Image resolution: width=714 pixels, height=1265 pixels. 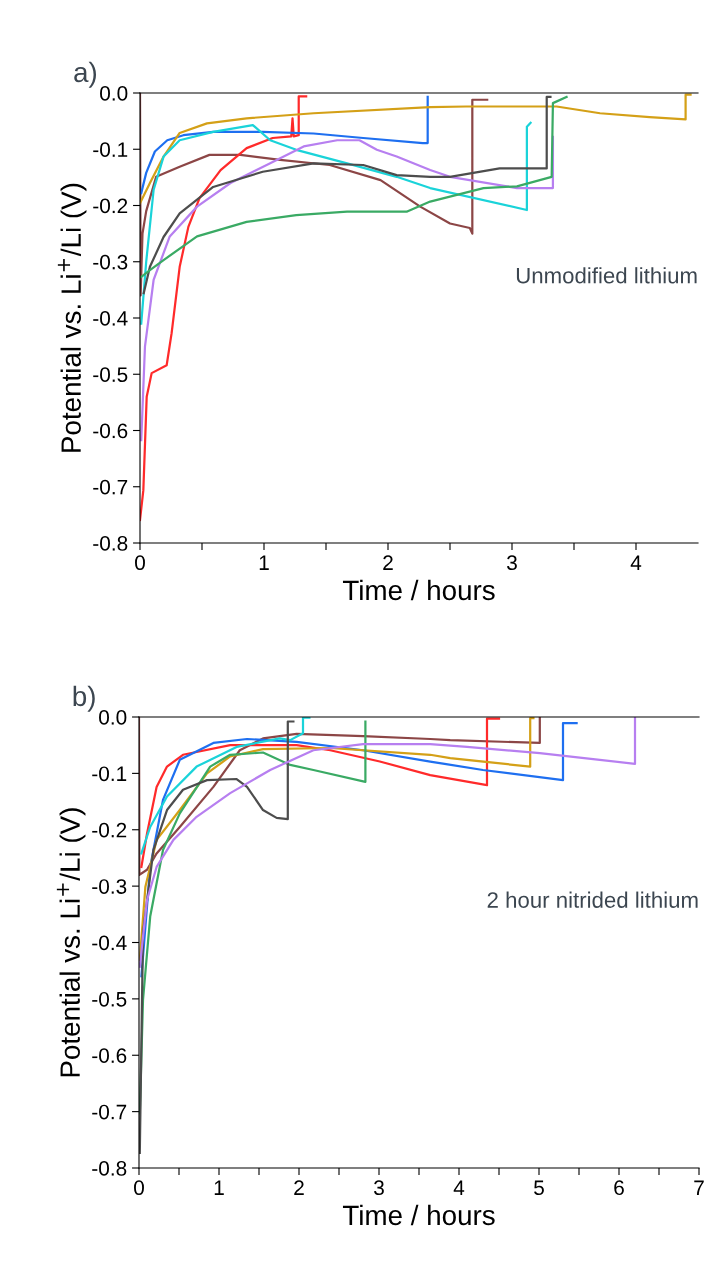 What do you see at coordinates (84, 698) in the screenshot?
I see `chart-title: b)` at bounding box center [84, 698].